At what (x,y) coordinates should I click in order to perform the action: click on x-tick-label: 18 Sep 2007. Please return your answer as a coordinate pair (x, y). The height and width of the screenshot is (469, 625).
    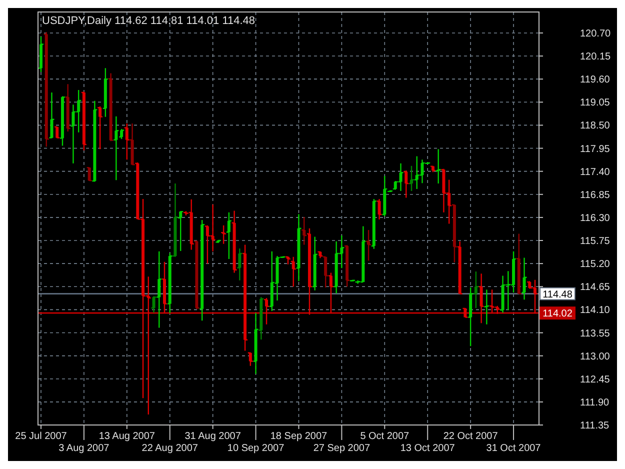
    Looking at the image, I should click on (299, 436).